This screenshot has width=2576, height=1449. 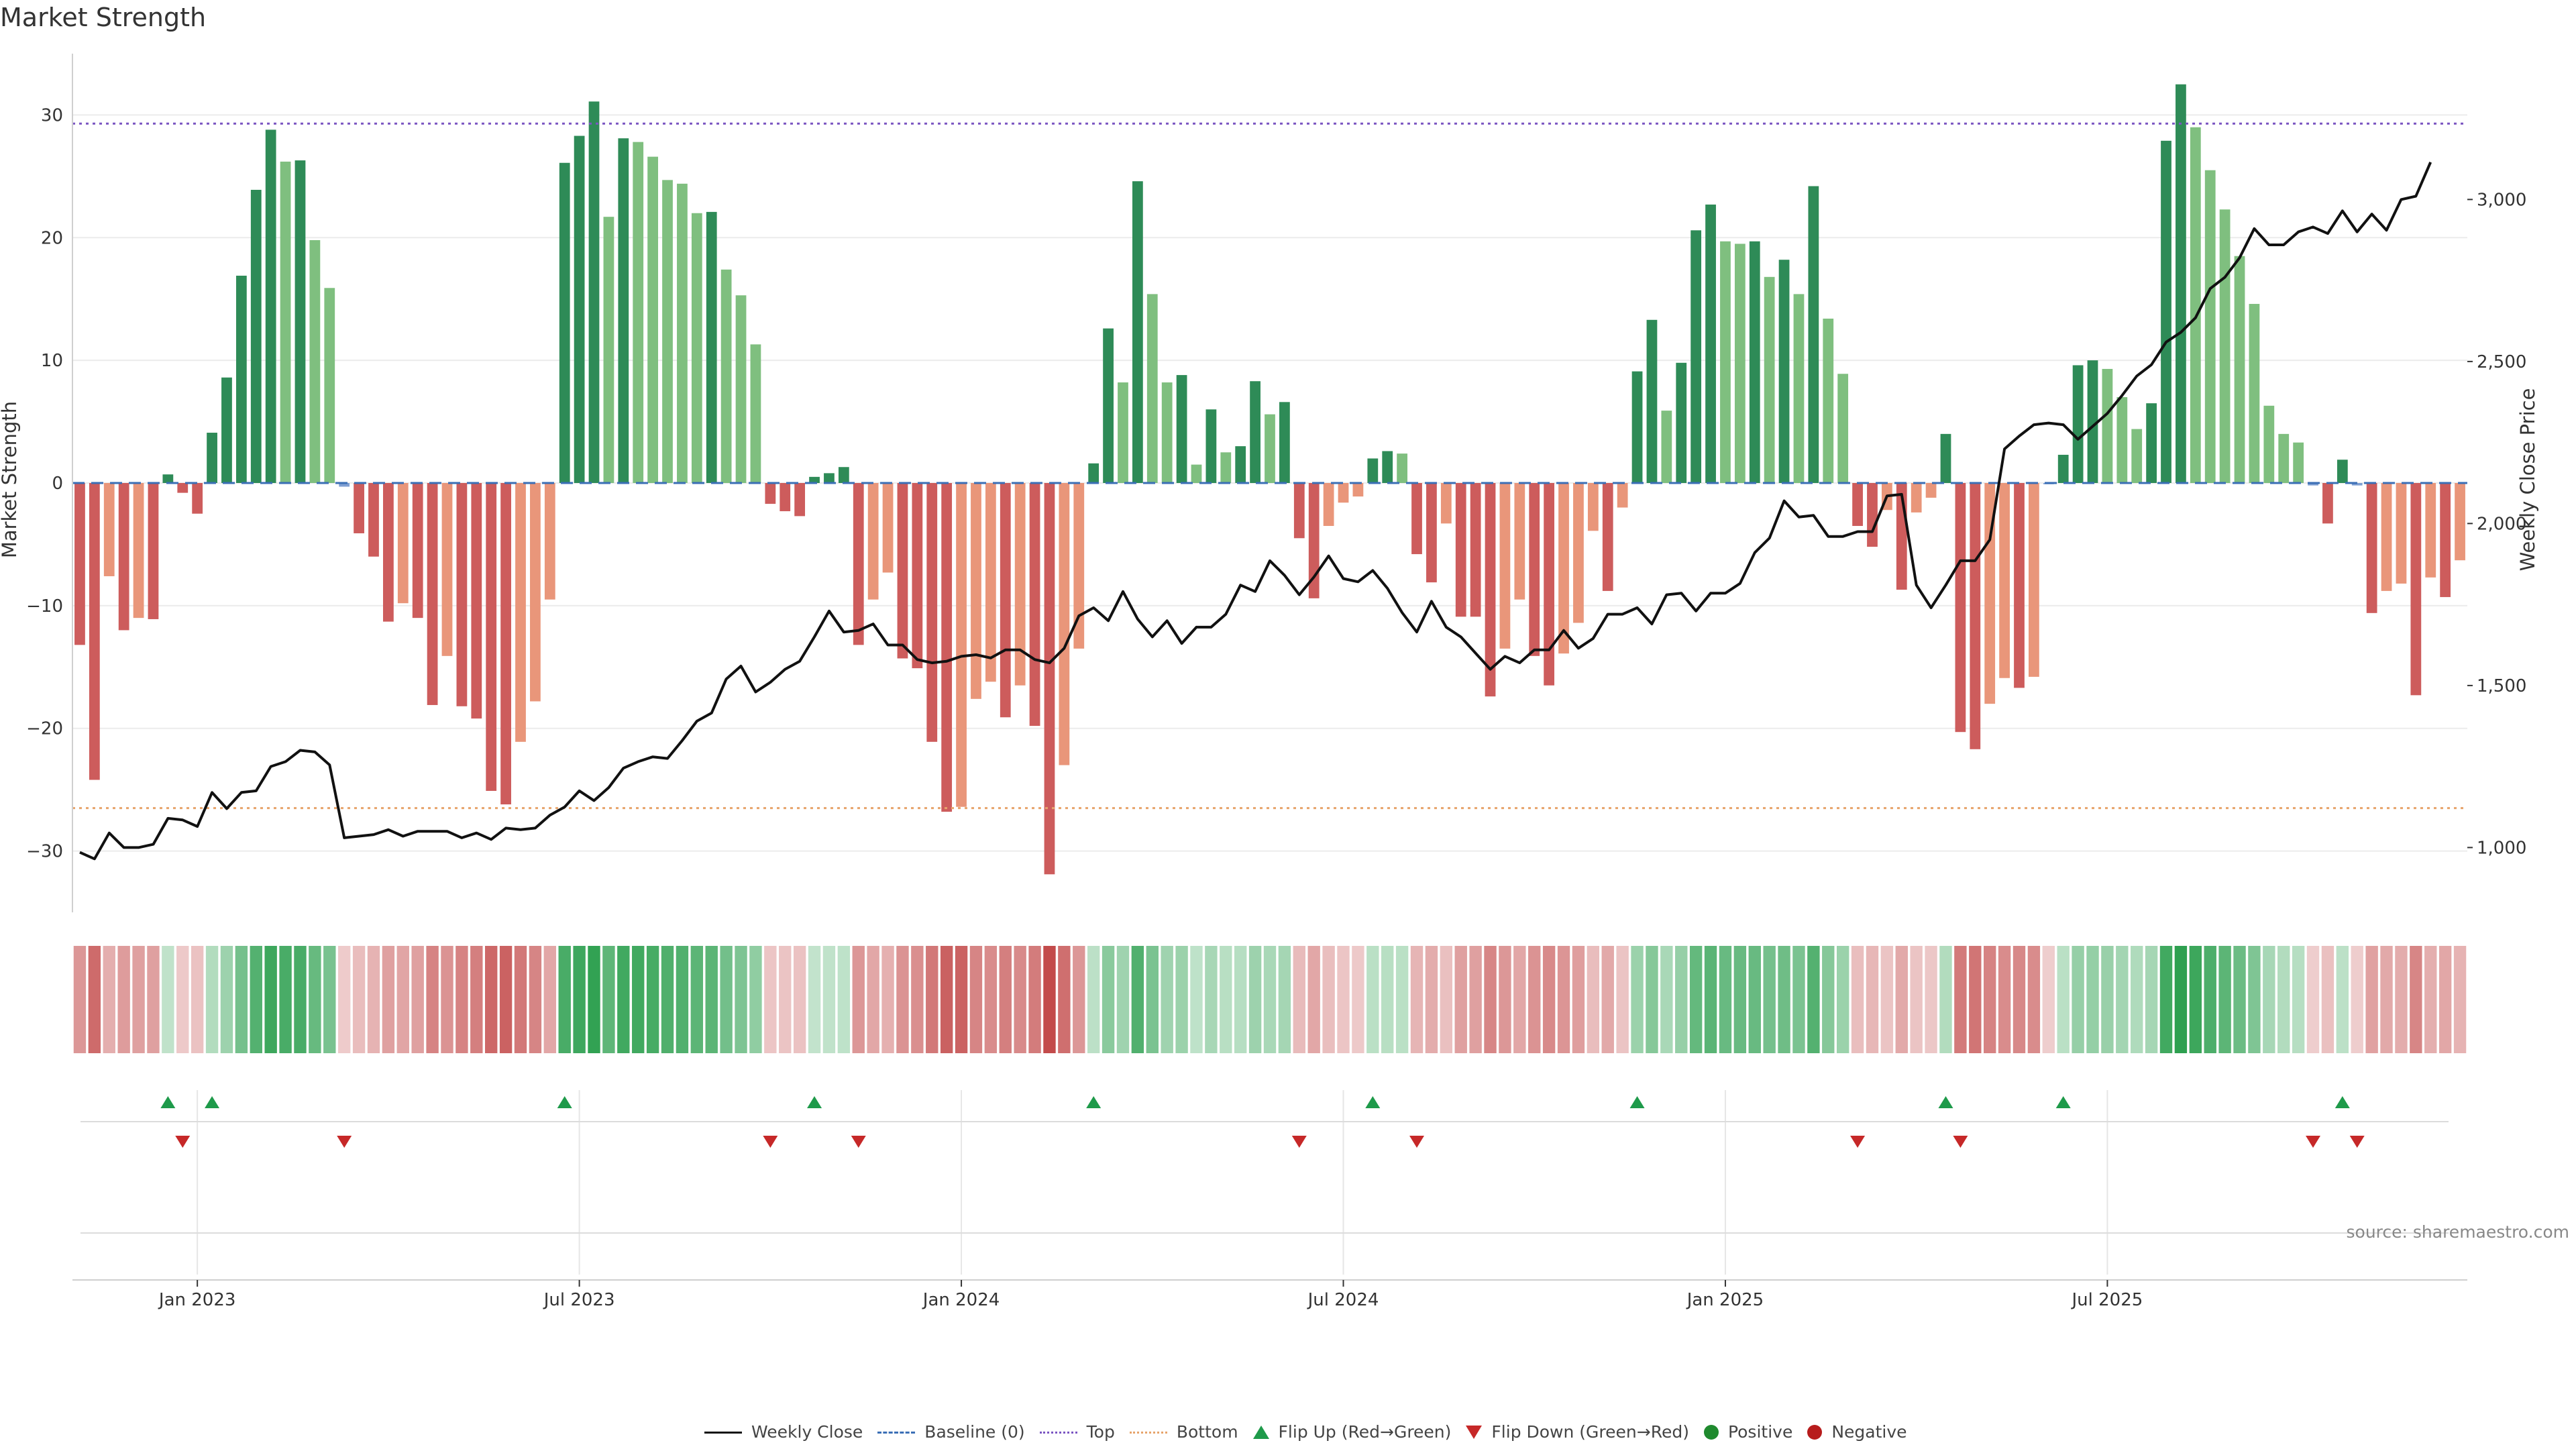 I want to click on y-left-tick-label: 30, so click(x=52, y=115).